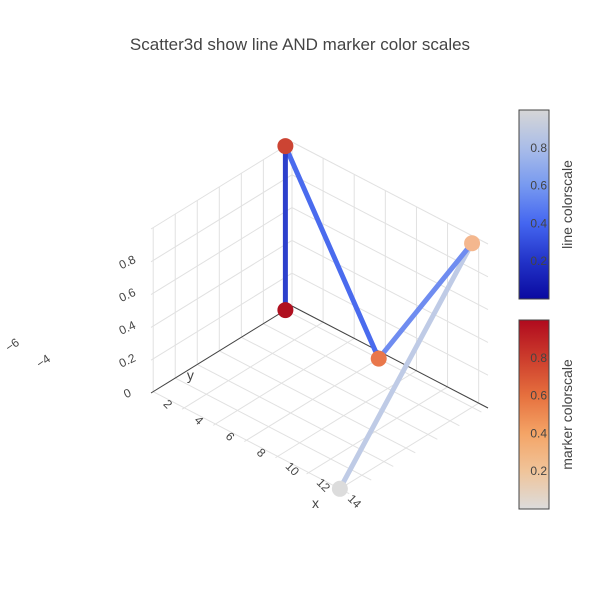  I want to click on y-tick-label: −4, so click(44, 361).